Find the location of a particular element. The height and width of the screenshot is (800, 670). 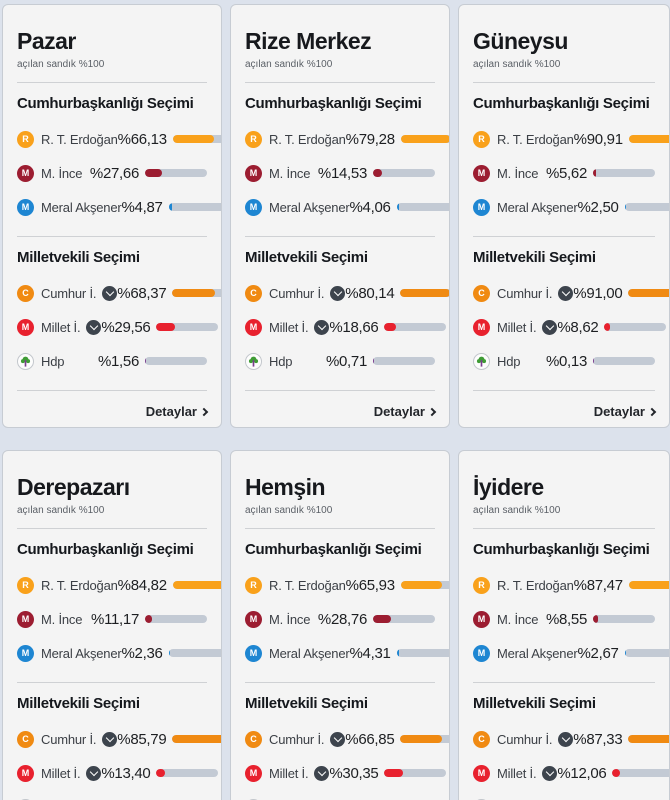

candidate-badge-icon: R is located at coordinates (481, 585).